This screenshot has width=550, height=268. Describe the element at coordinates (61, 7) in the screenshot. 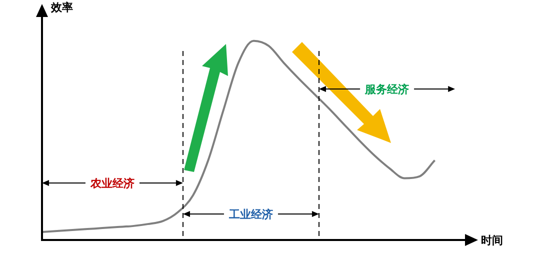

I see `y-axis-title: 效率` at that location.